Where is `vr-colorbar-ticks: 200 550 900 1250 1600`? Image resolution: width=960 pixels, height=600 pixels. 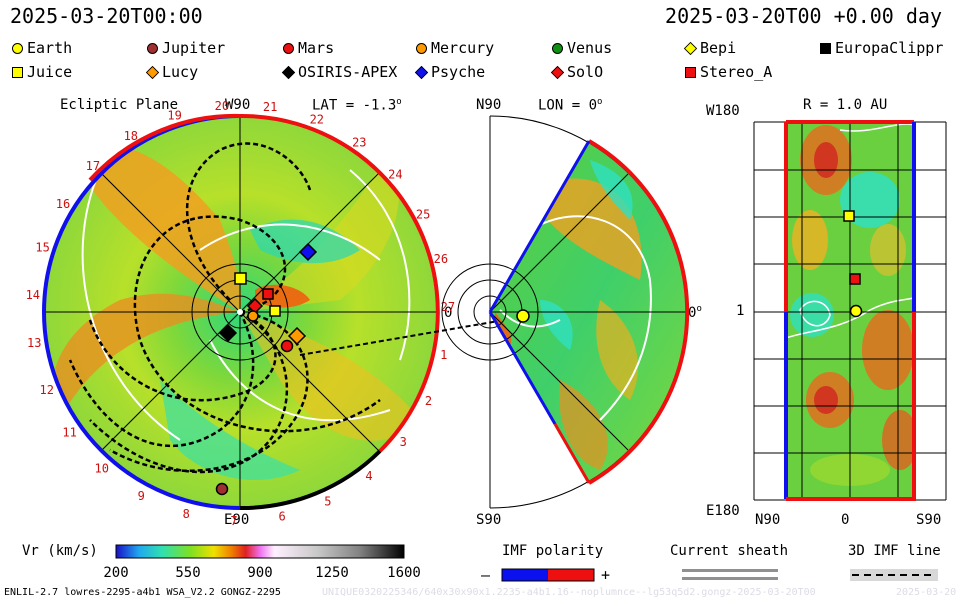
vr-colorbar-ticks: 200 550 900 1250 1600 is located at coordinates (262, 573).